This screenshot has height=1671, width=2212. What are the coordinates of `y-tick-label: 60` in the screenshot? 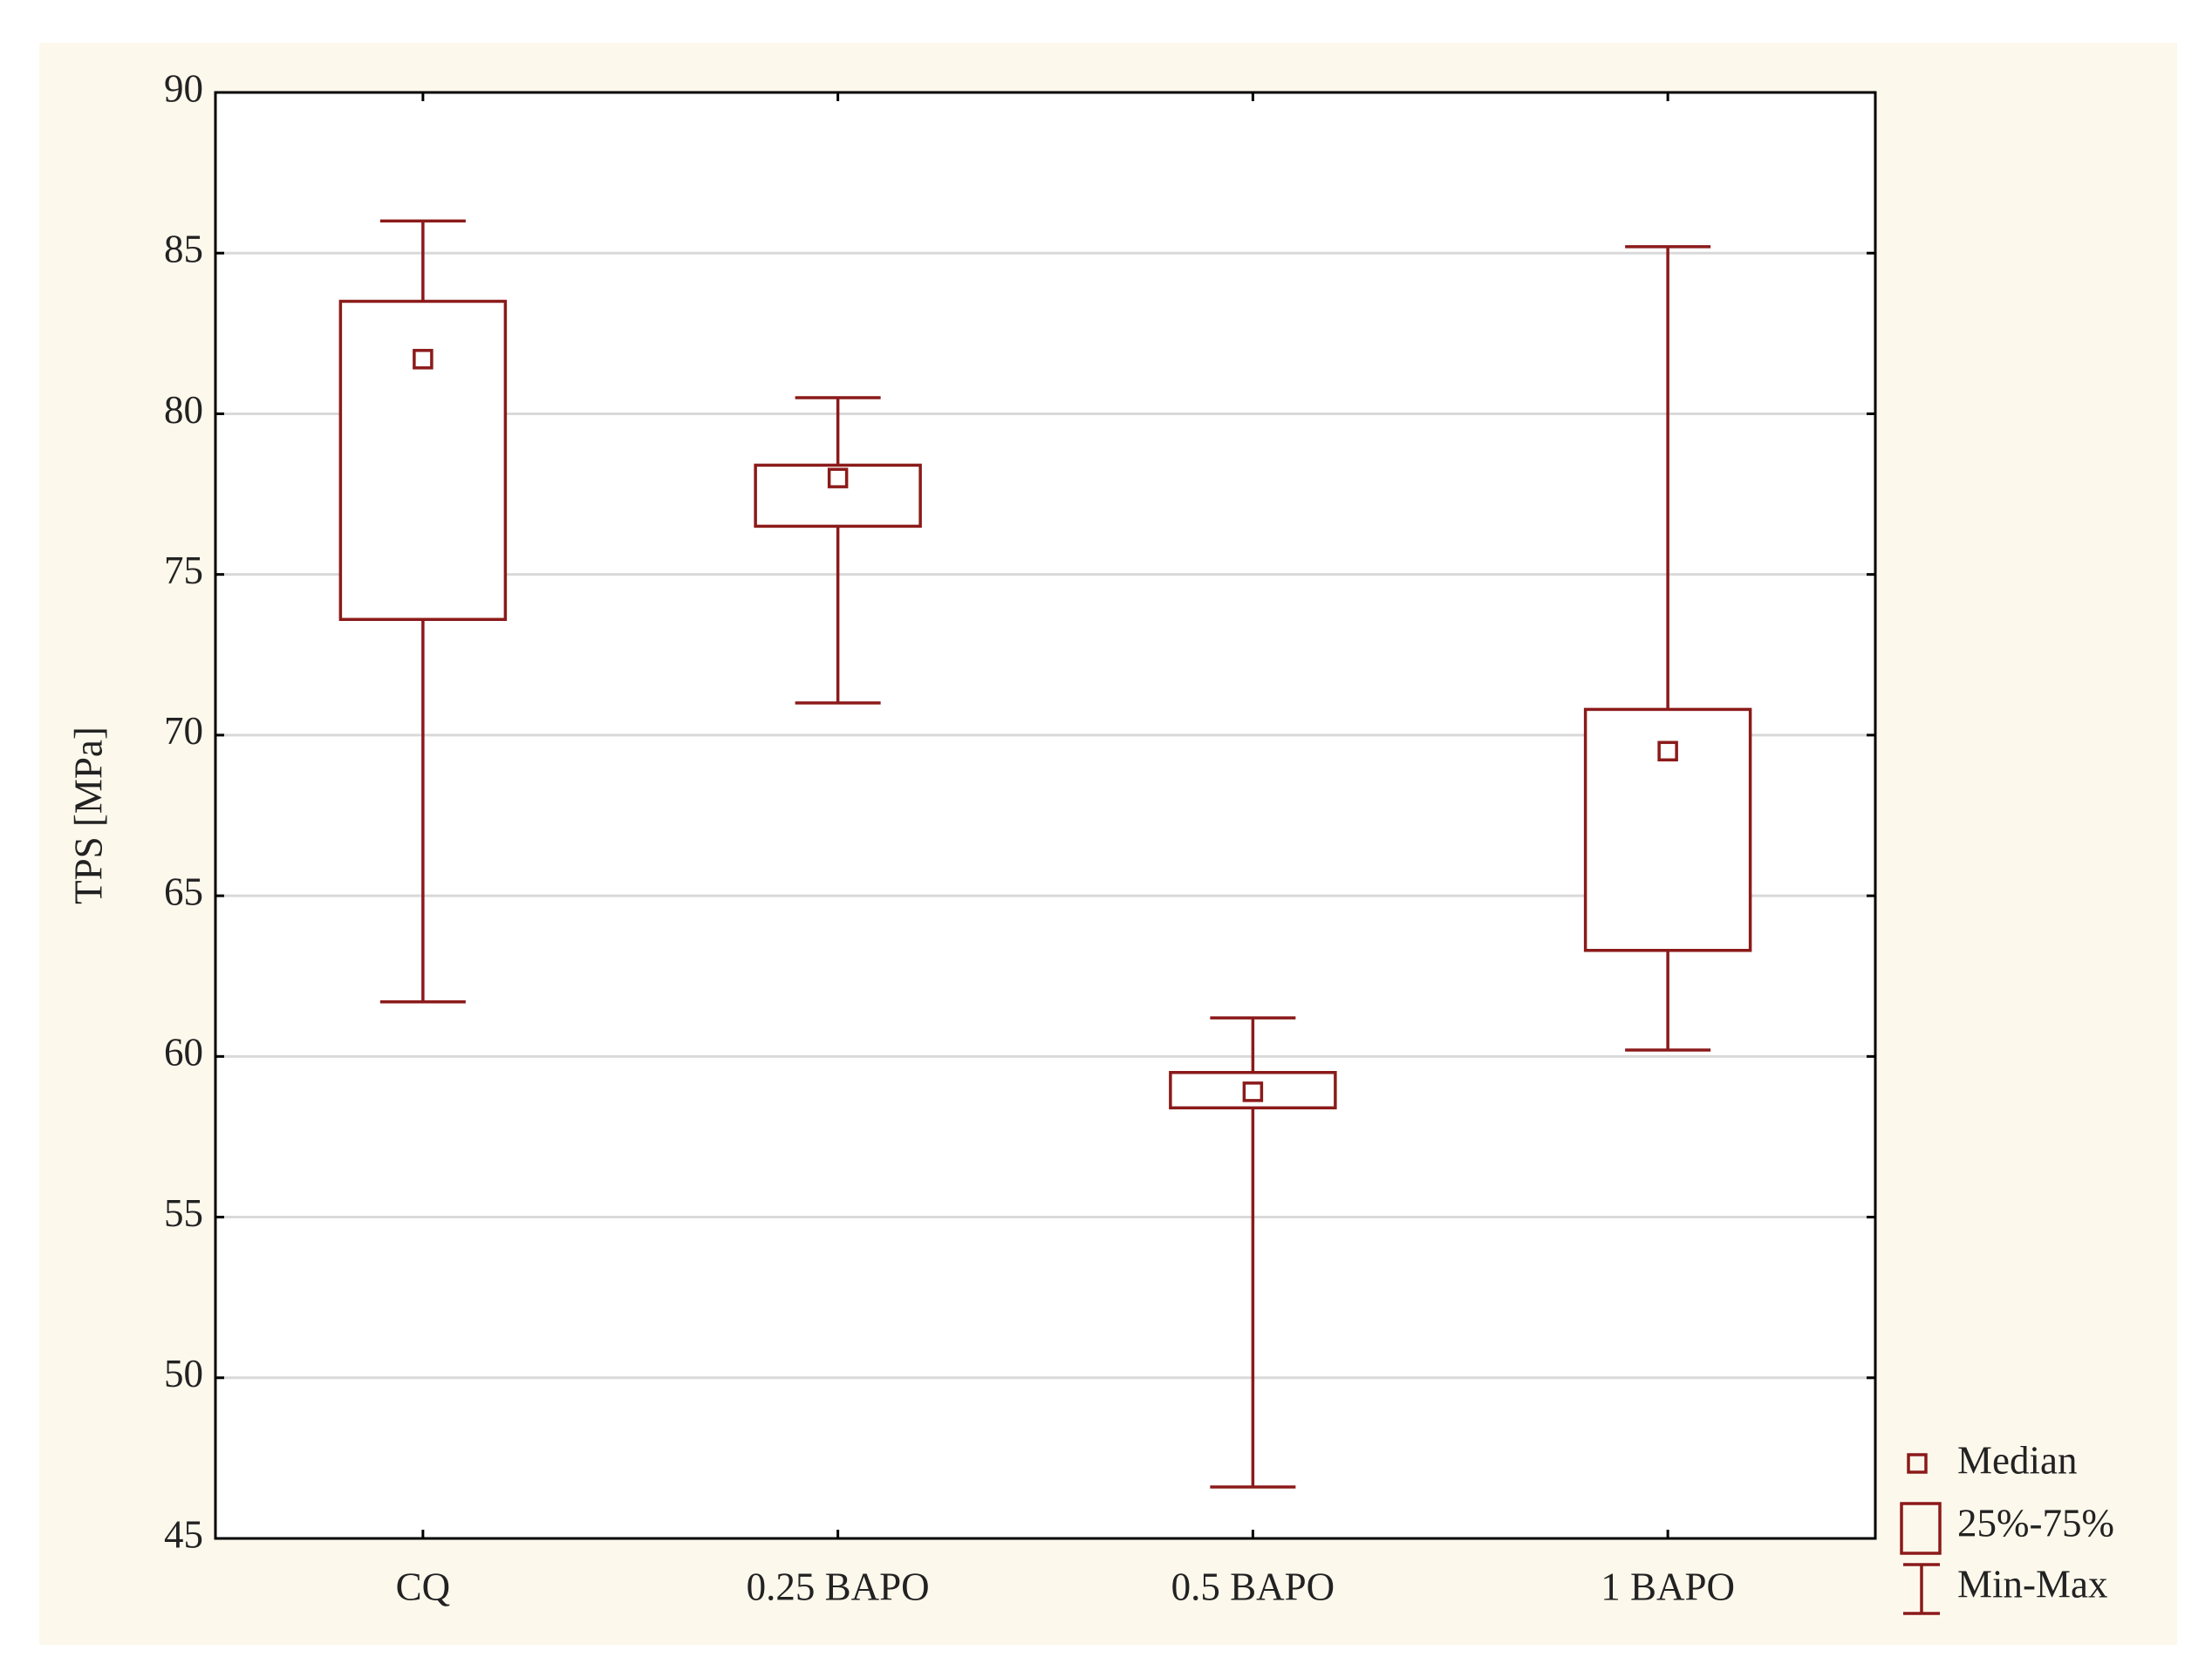 It's located at (183, 1052).